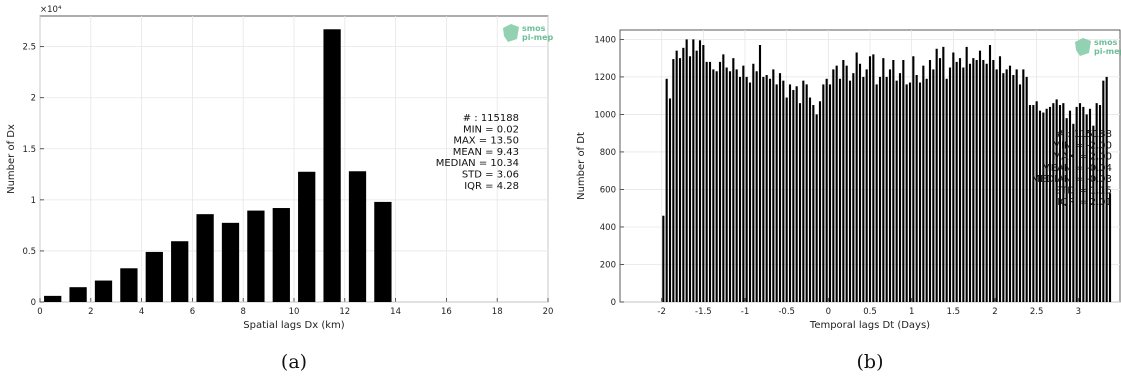 This screenshot has height=376, width=1121. I want to click on stats-line: IQR = 2.01, so click(1084, 202).